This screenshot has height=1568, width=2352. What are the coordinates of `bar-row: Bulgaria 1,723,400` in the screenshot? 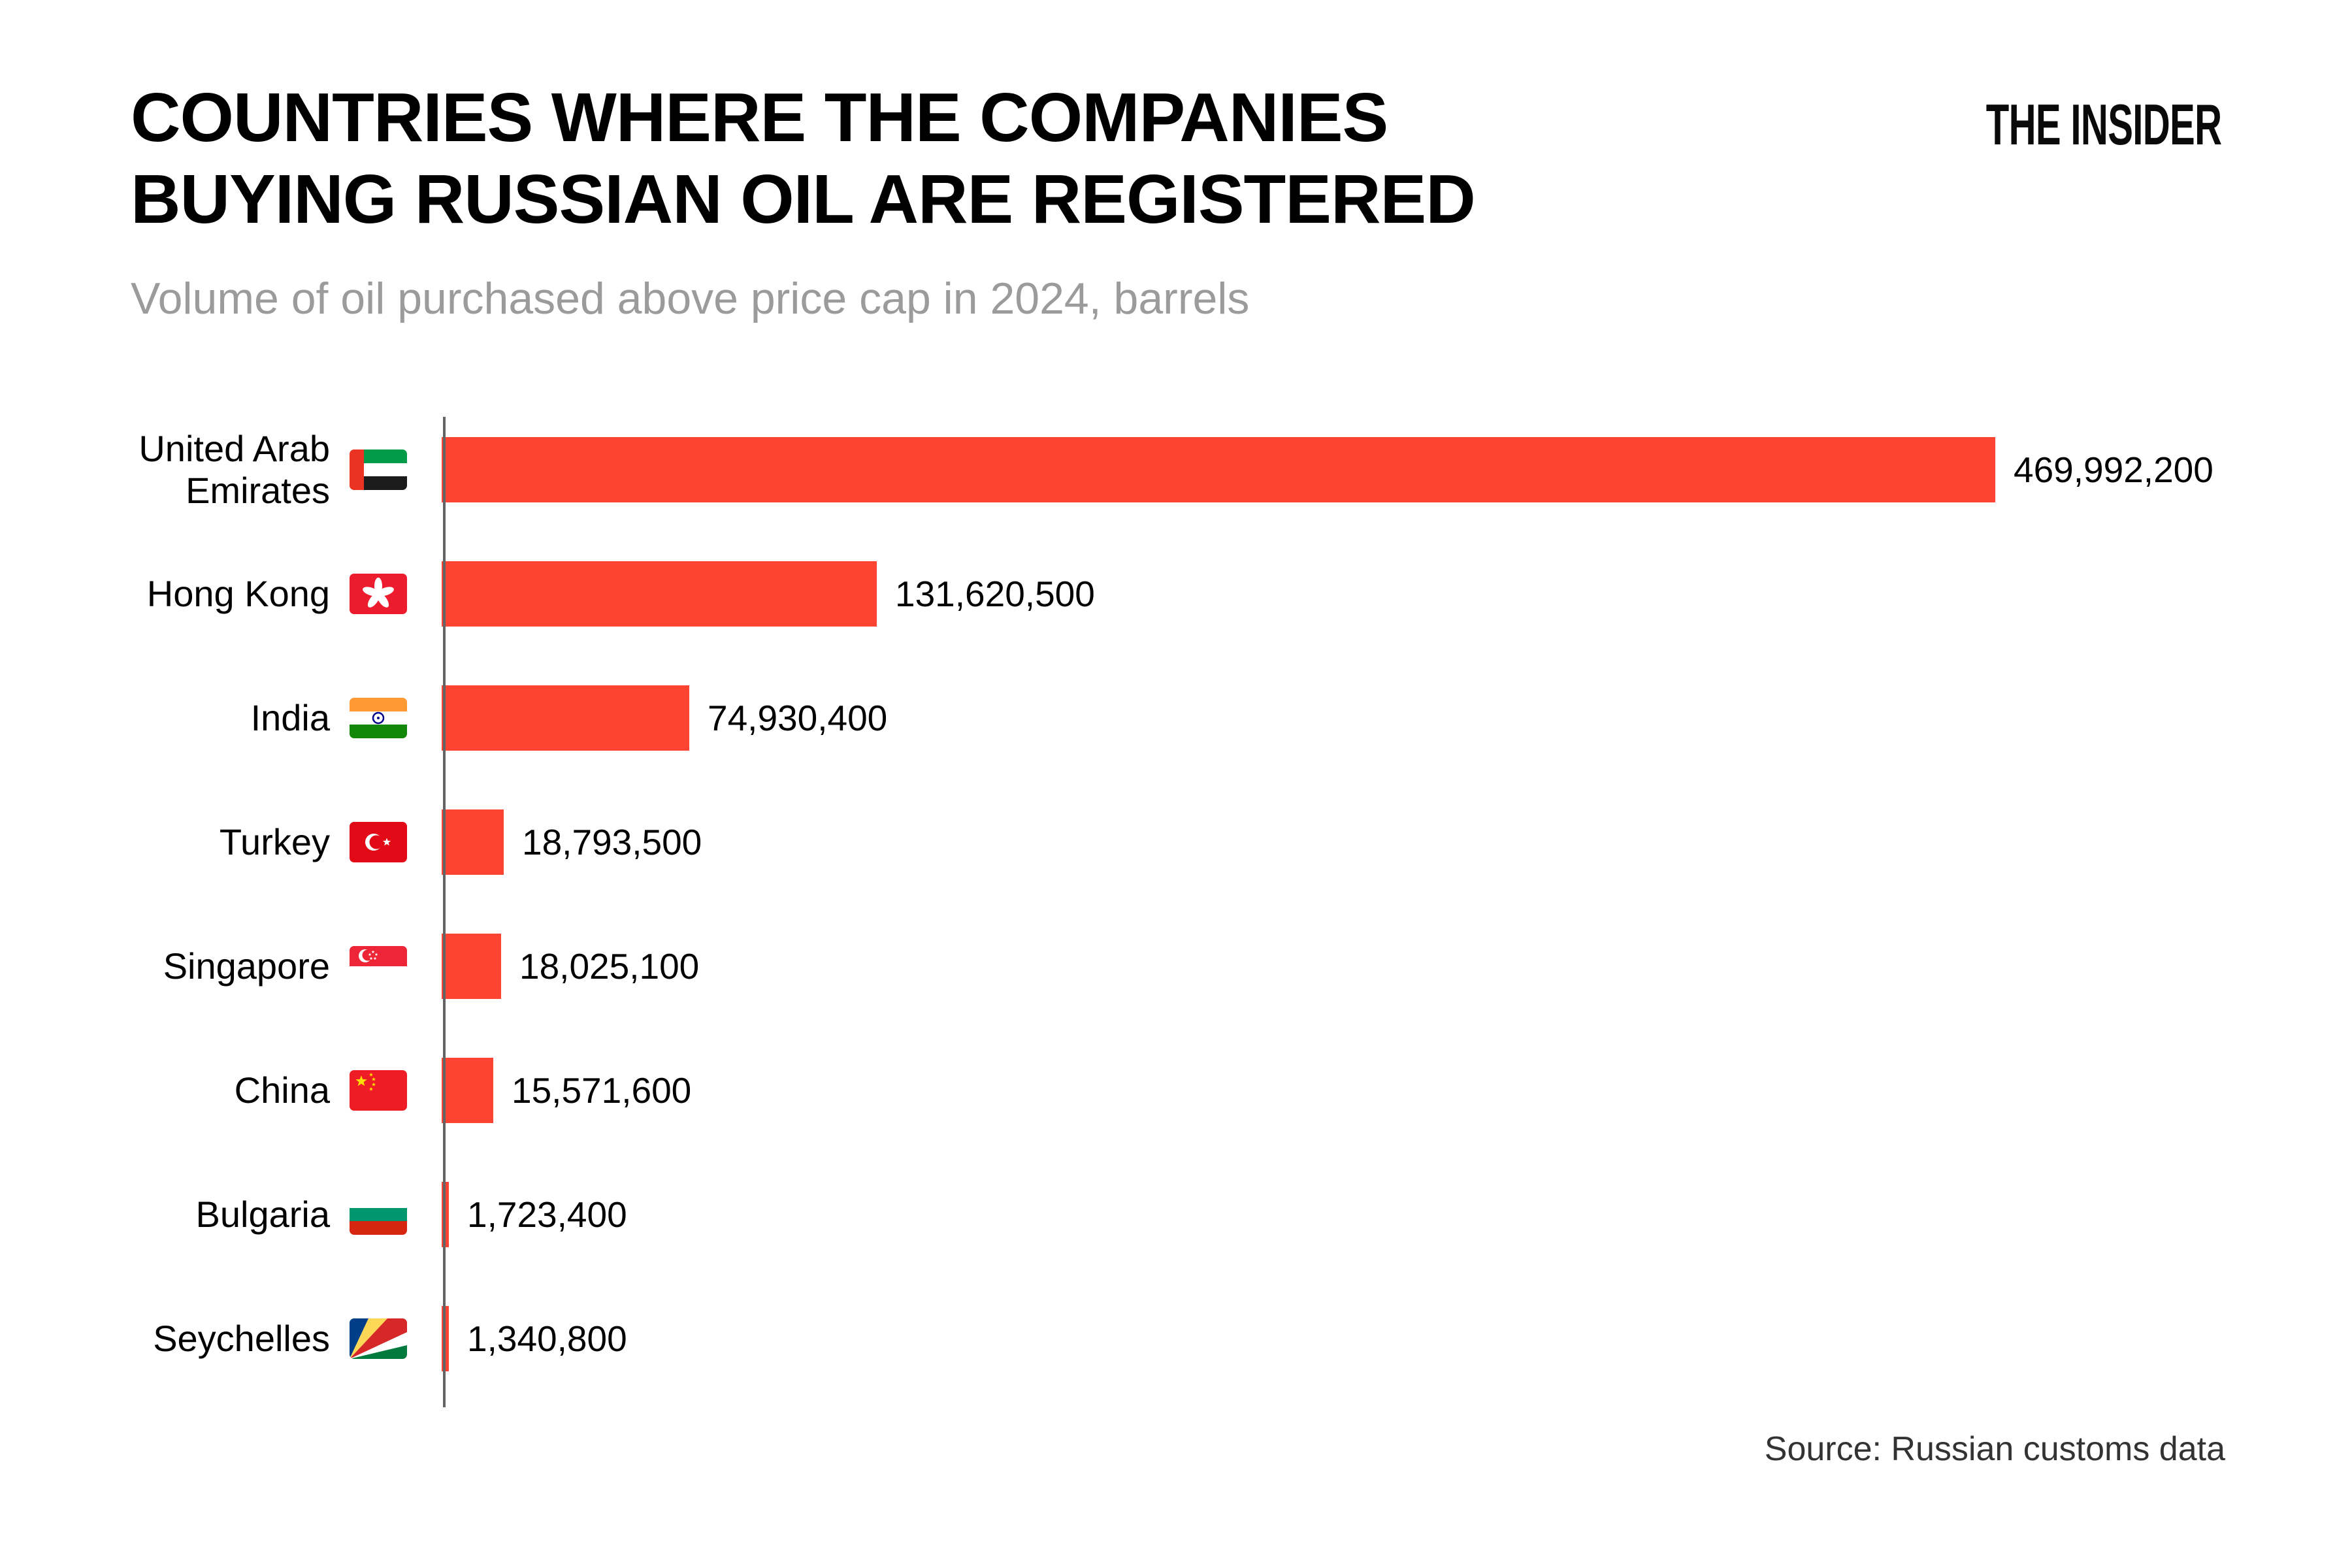 It's located at (1176, 1214).